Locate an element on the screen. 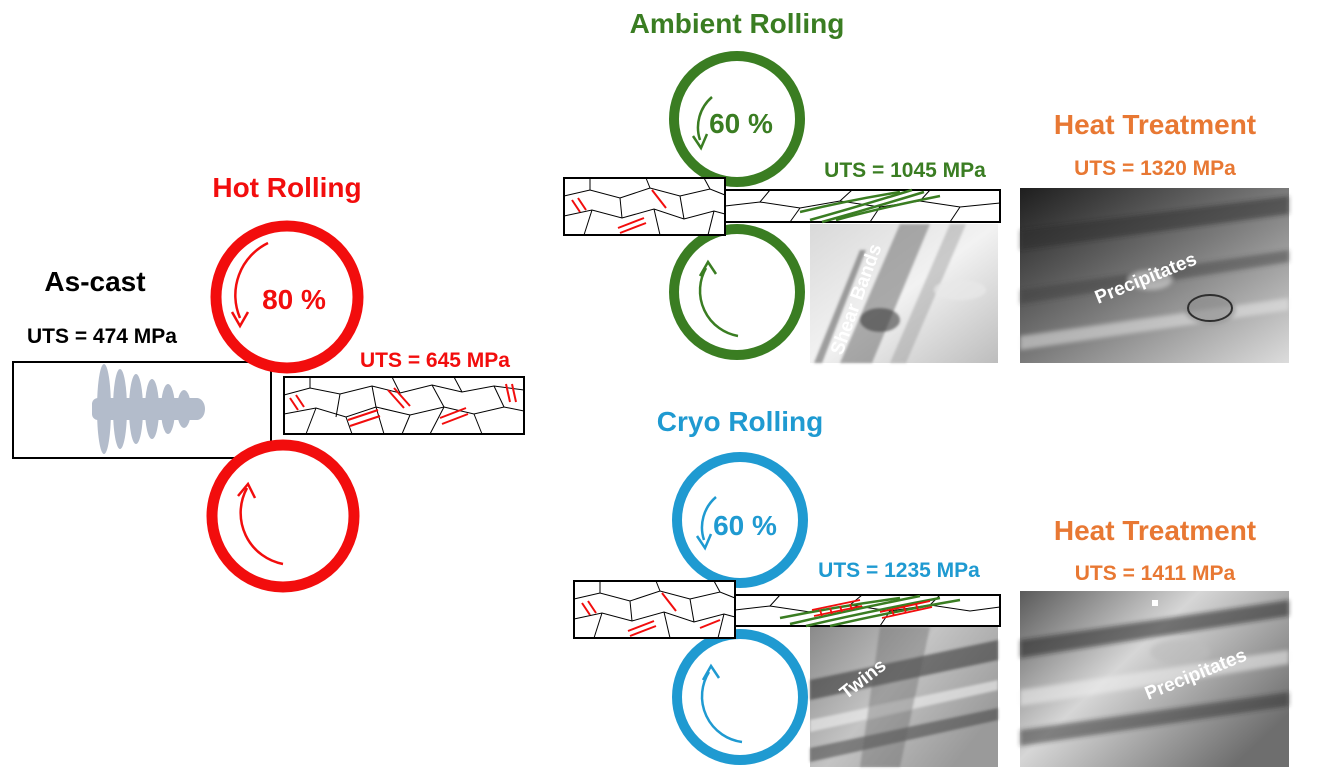 The width and height of the screenshot is (1325, 775). hot-bottom-roller is located at coordinates (283, 516).